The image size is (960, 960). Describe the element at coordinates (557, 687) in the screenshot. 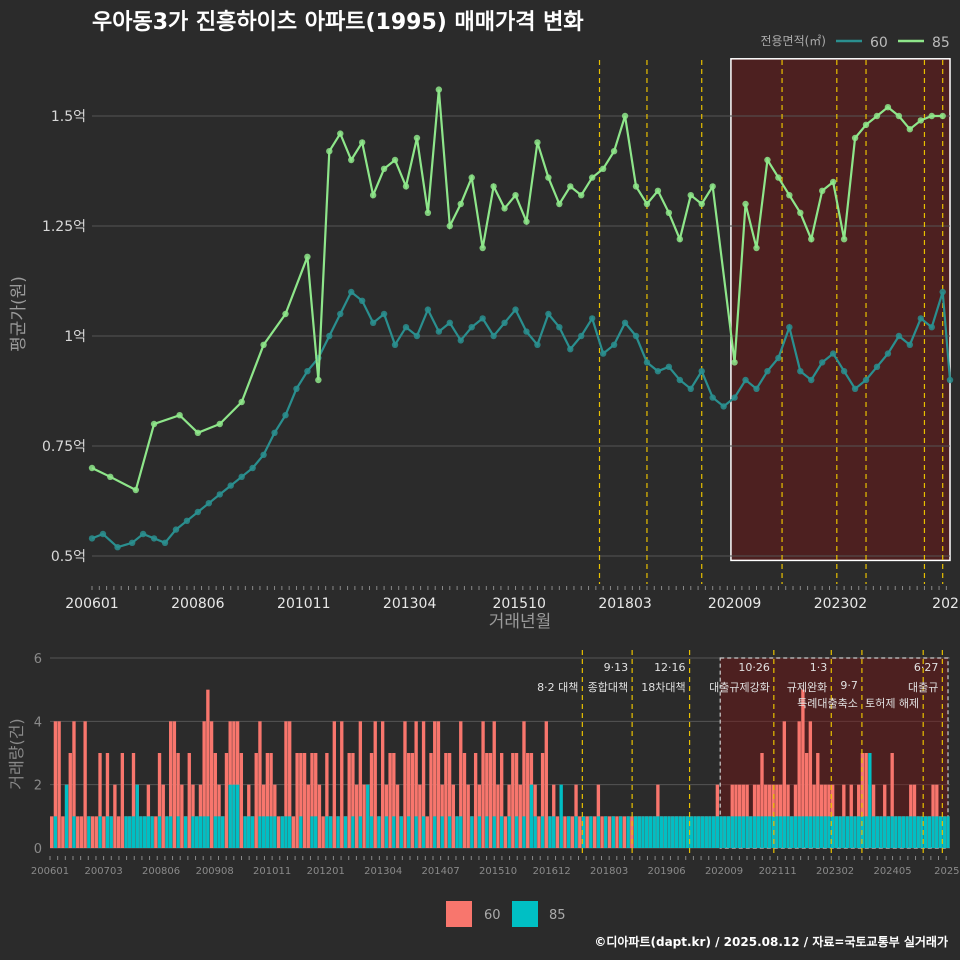

I see `event-policy-label: 8·2 대책` at that location.